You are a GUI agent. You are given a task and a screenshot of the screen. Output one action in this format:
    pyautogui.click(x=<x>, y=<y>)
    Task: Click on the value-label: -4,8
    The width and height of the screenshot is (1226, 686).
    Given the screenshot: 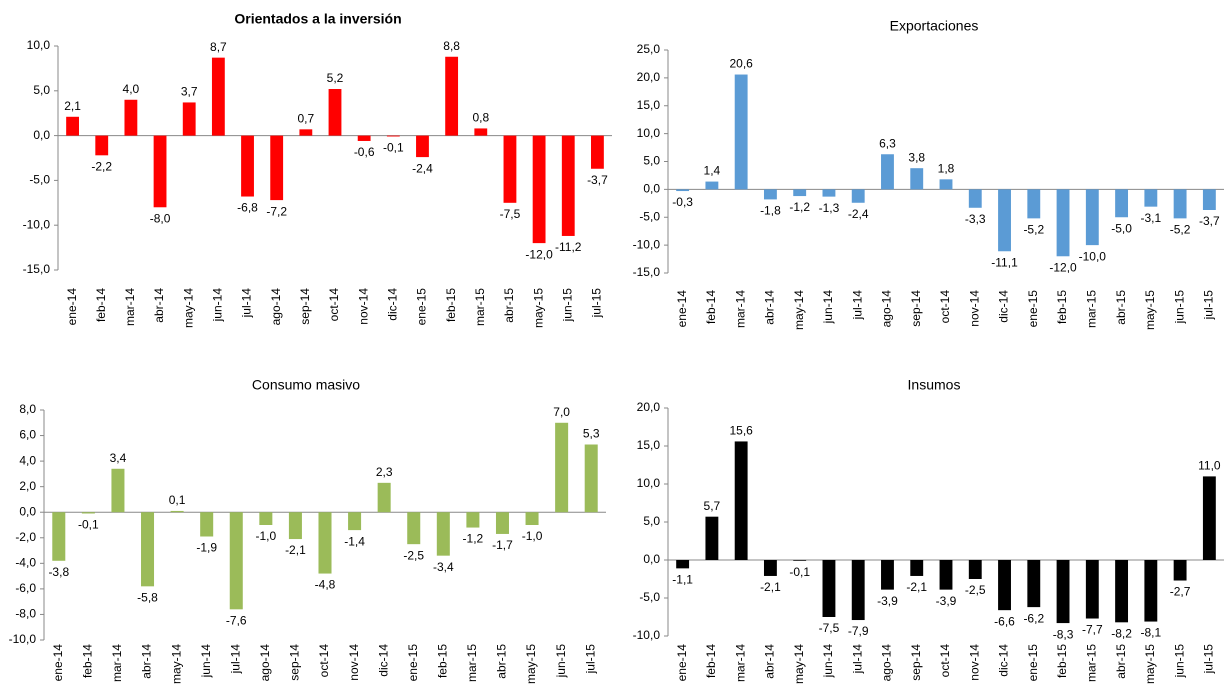 What is the action you would take?
    pyautogui.click(x=325, y=585)
    